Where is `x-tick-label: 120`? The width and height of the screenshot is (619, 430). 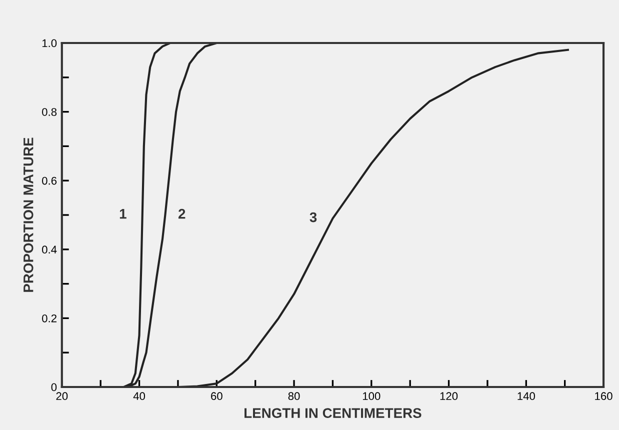
x-tick-label: 120 is located at coordinates (449, 396).